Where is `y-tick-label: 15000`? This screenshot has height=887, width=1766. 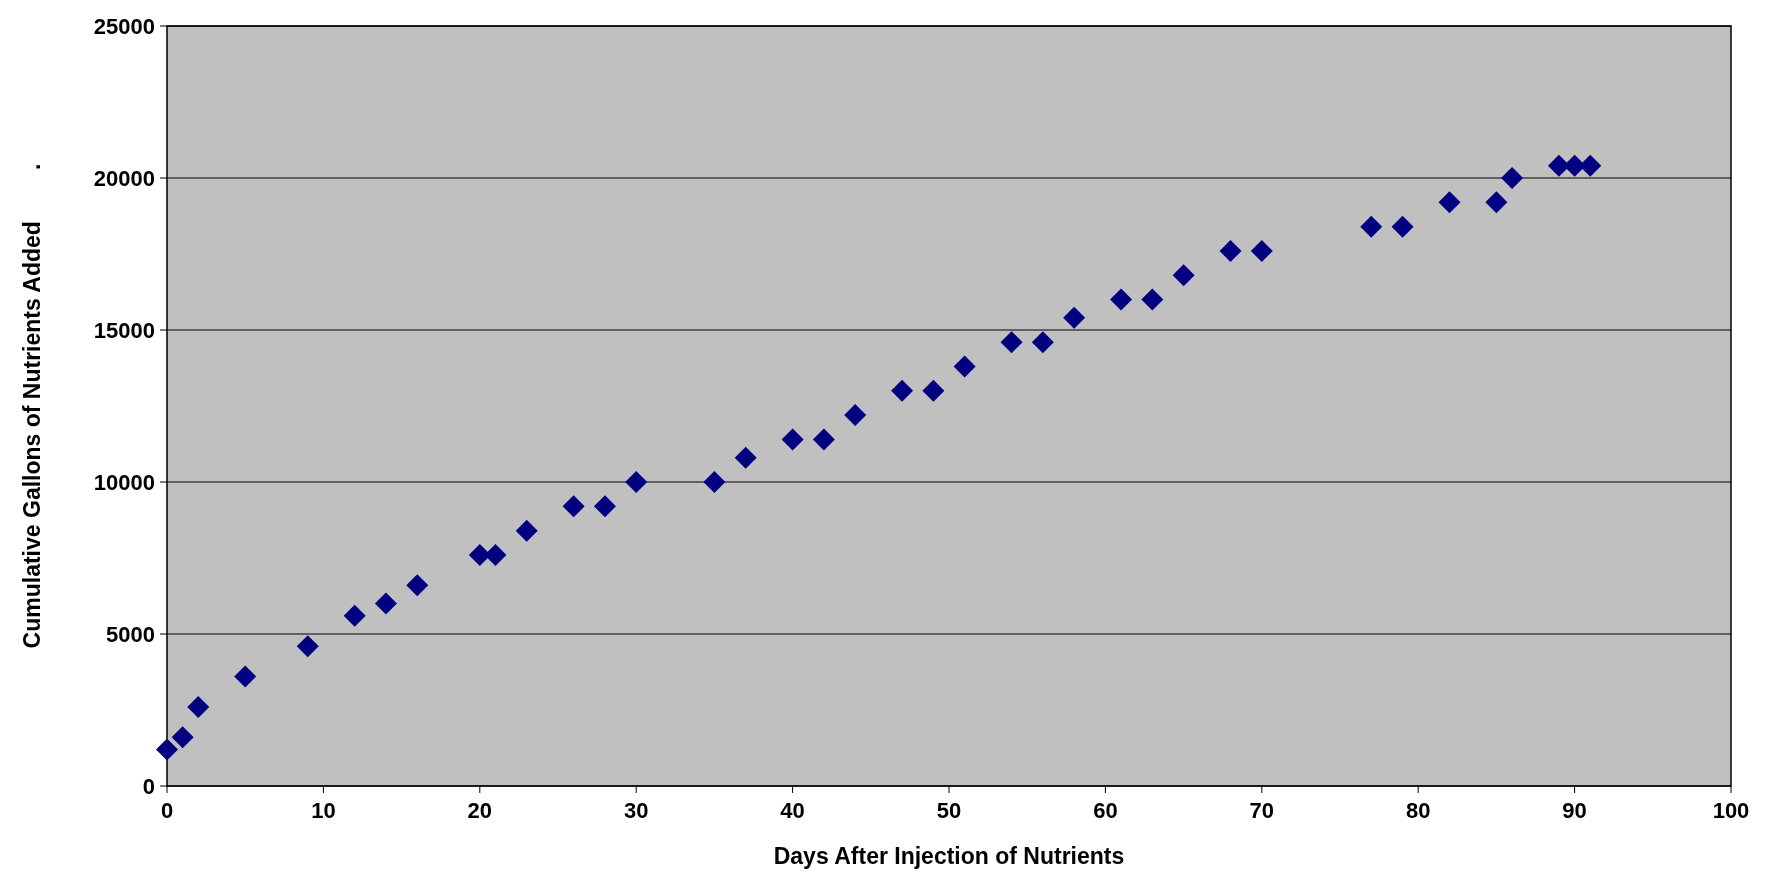
y-tick-label: 15000 is located at coordinates (124, 330).